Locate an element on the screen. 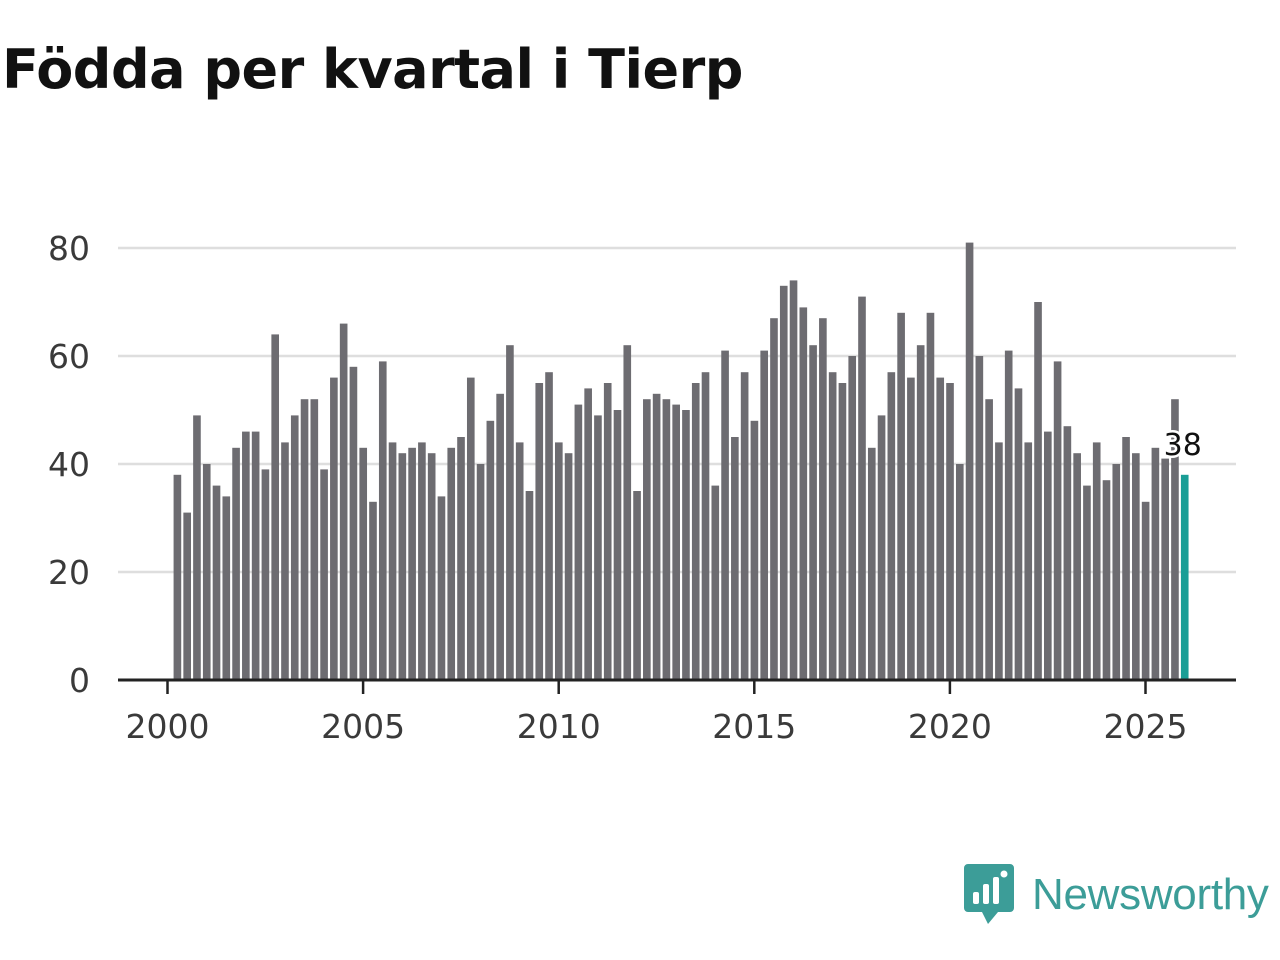 The height and width of the screenshot is (960, 1280). latest-value-label: 38 is located at coordinates (1183, 445).